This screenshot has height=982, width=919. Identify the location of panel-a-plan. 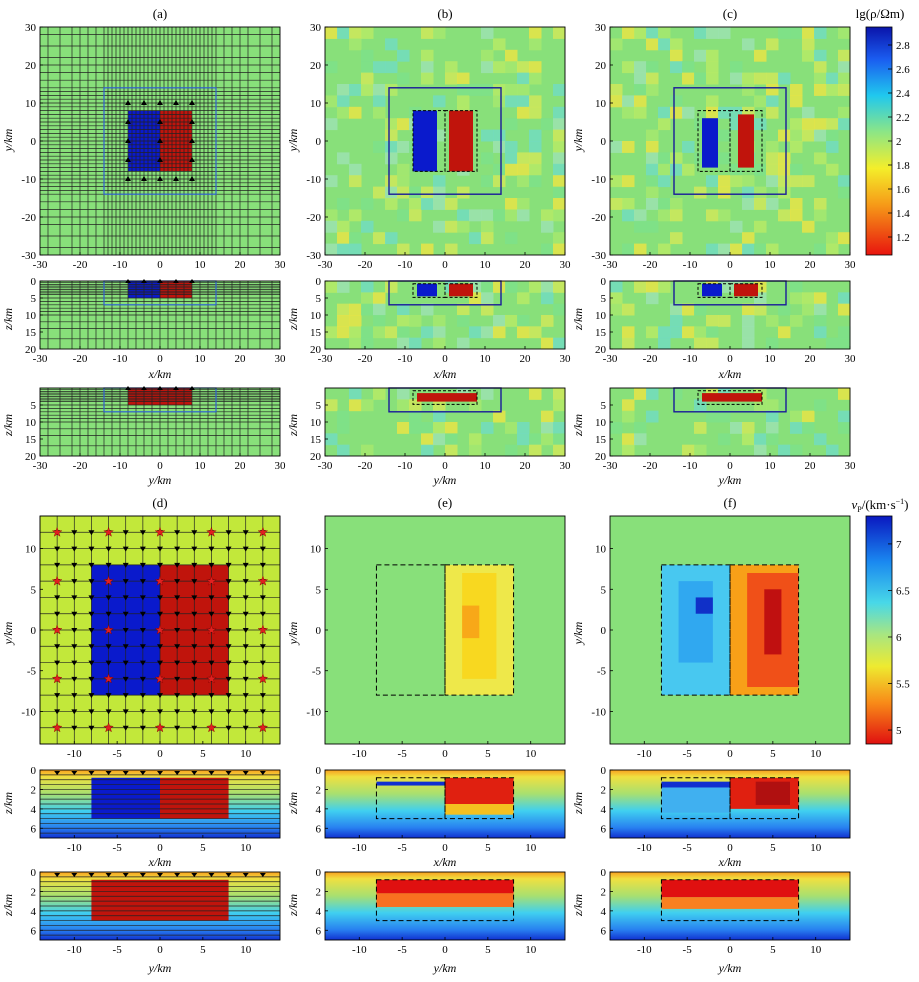
(160, 141).